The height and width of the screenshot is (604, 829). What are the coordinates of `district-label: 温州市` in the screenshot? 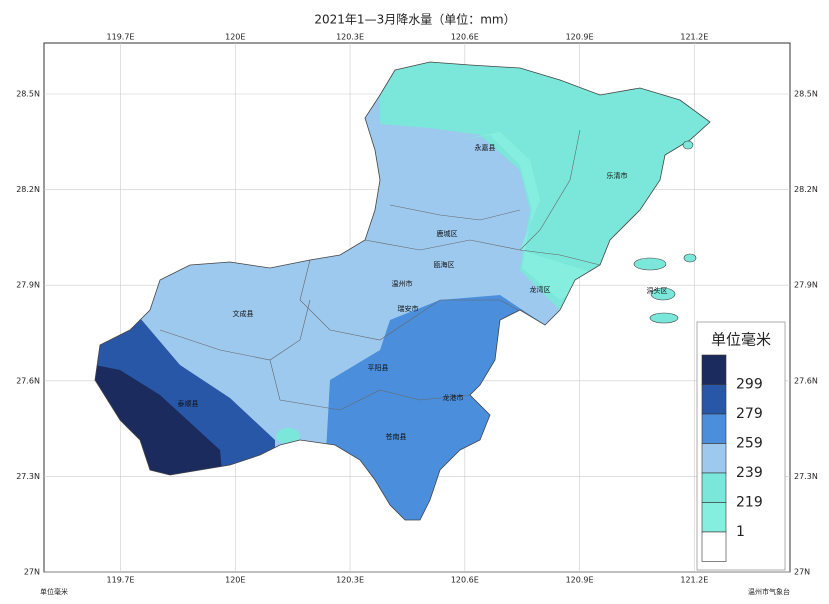 It's located at (402, 283).